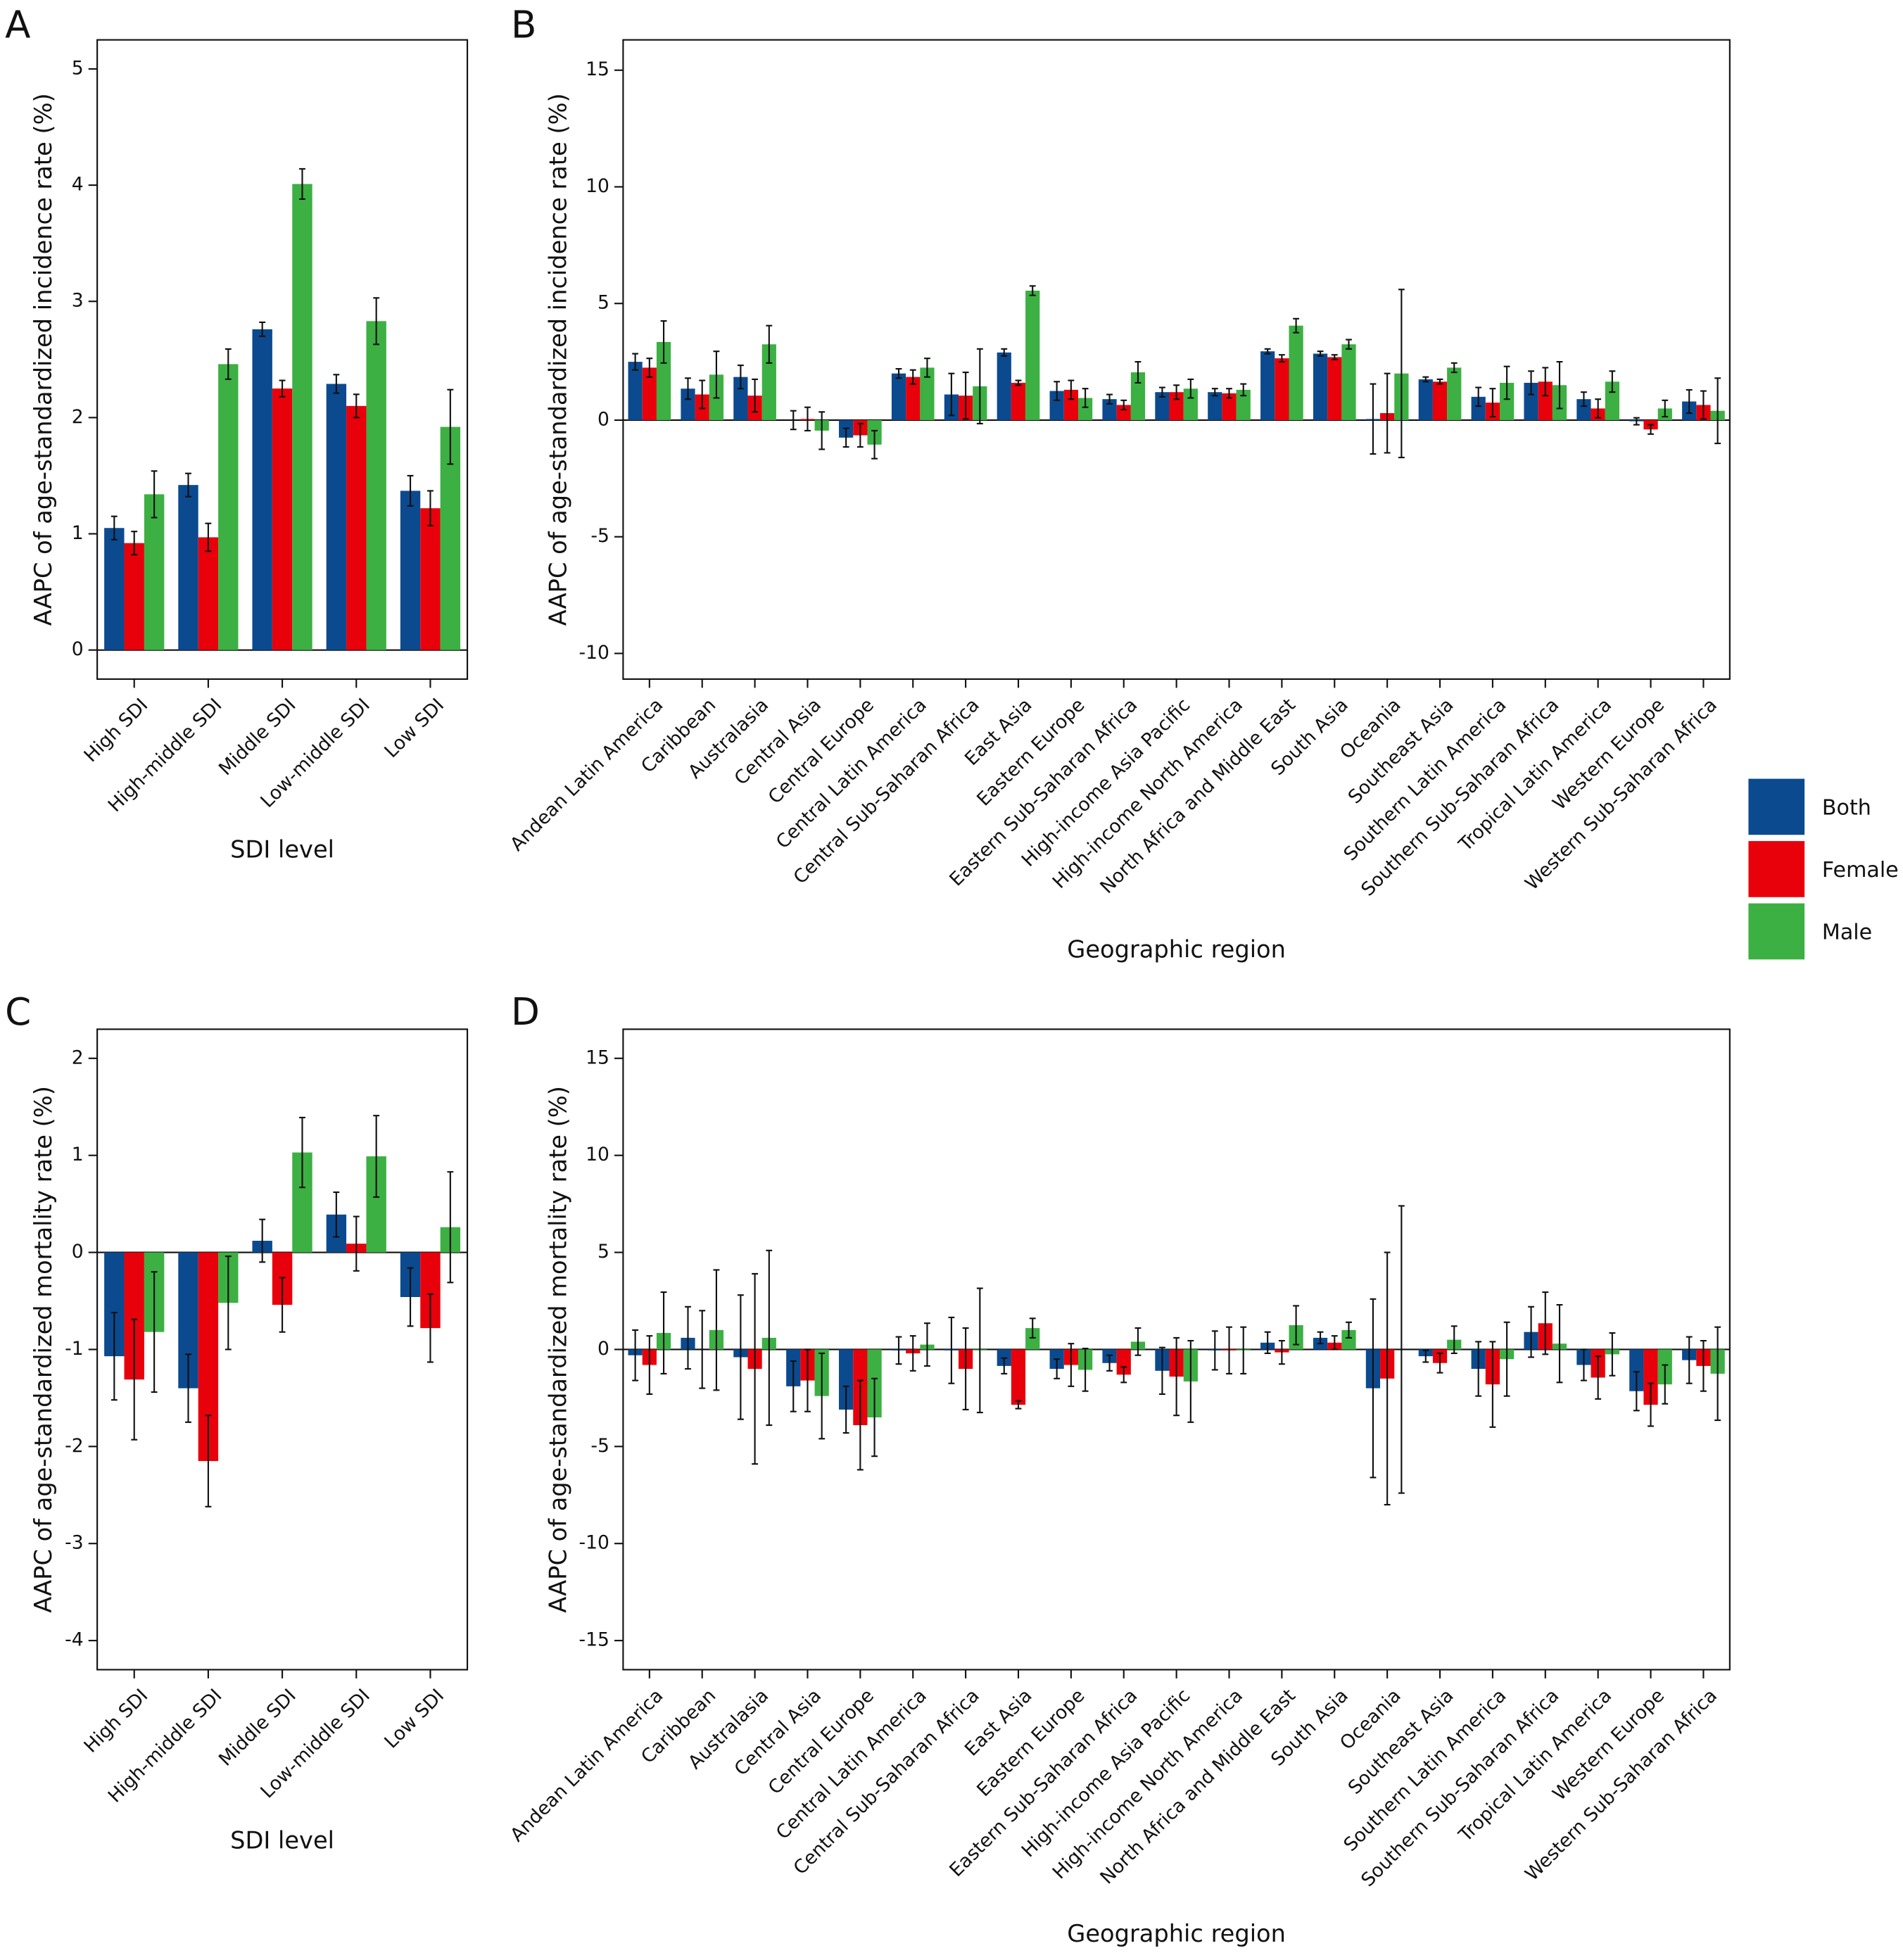 The width and height of the screenshot is (1903, 1960). What do you see at coordinates (597, 1057) in the screenshot?
I see `y-tick-label: 15` at bounding box center [597, 1057].